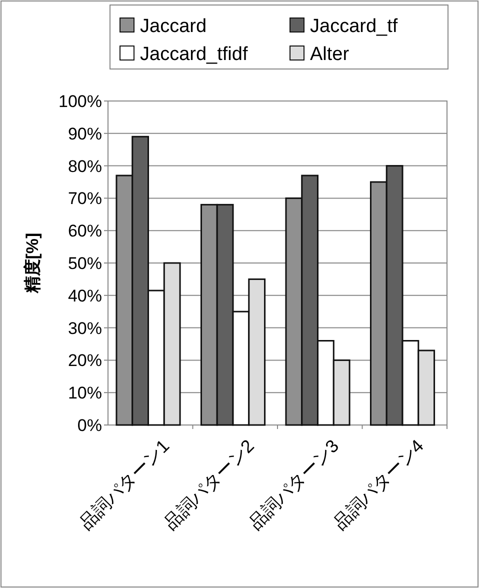 Image resolution: width=479 pixels, height=588 pixels. Describe the element at coordinates (85, 328) in the screenshot. I see `y-tick-label: 30%` at that location.